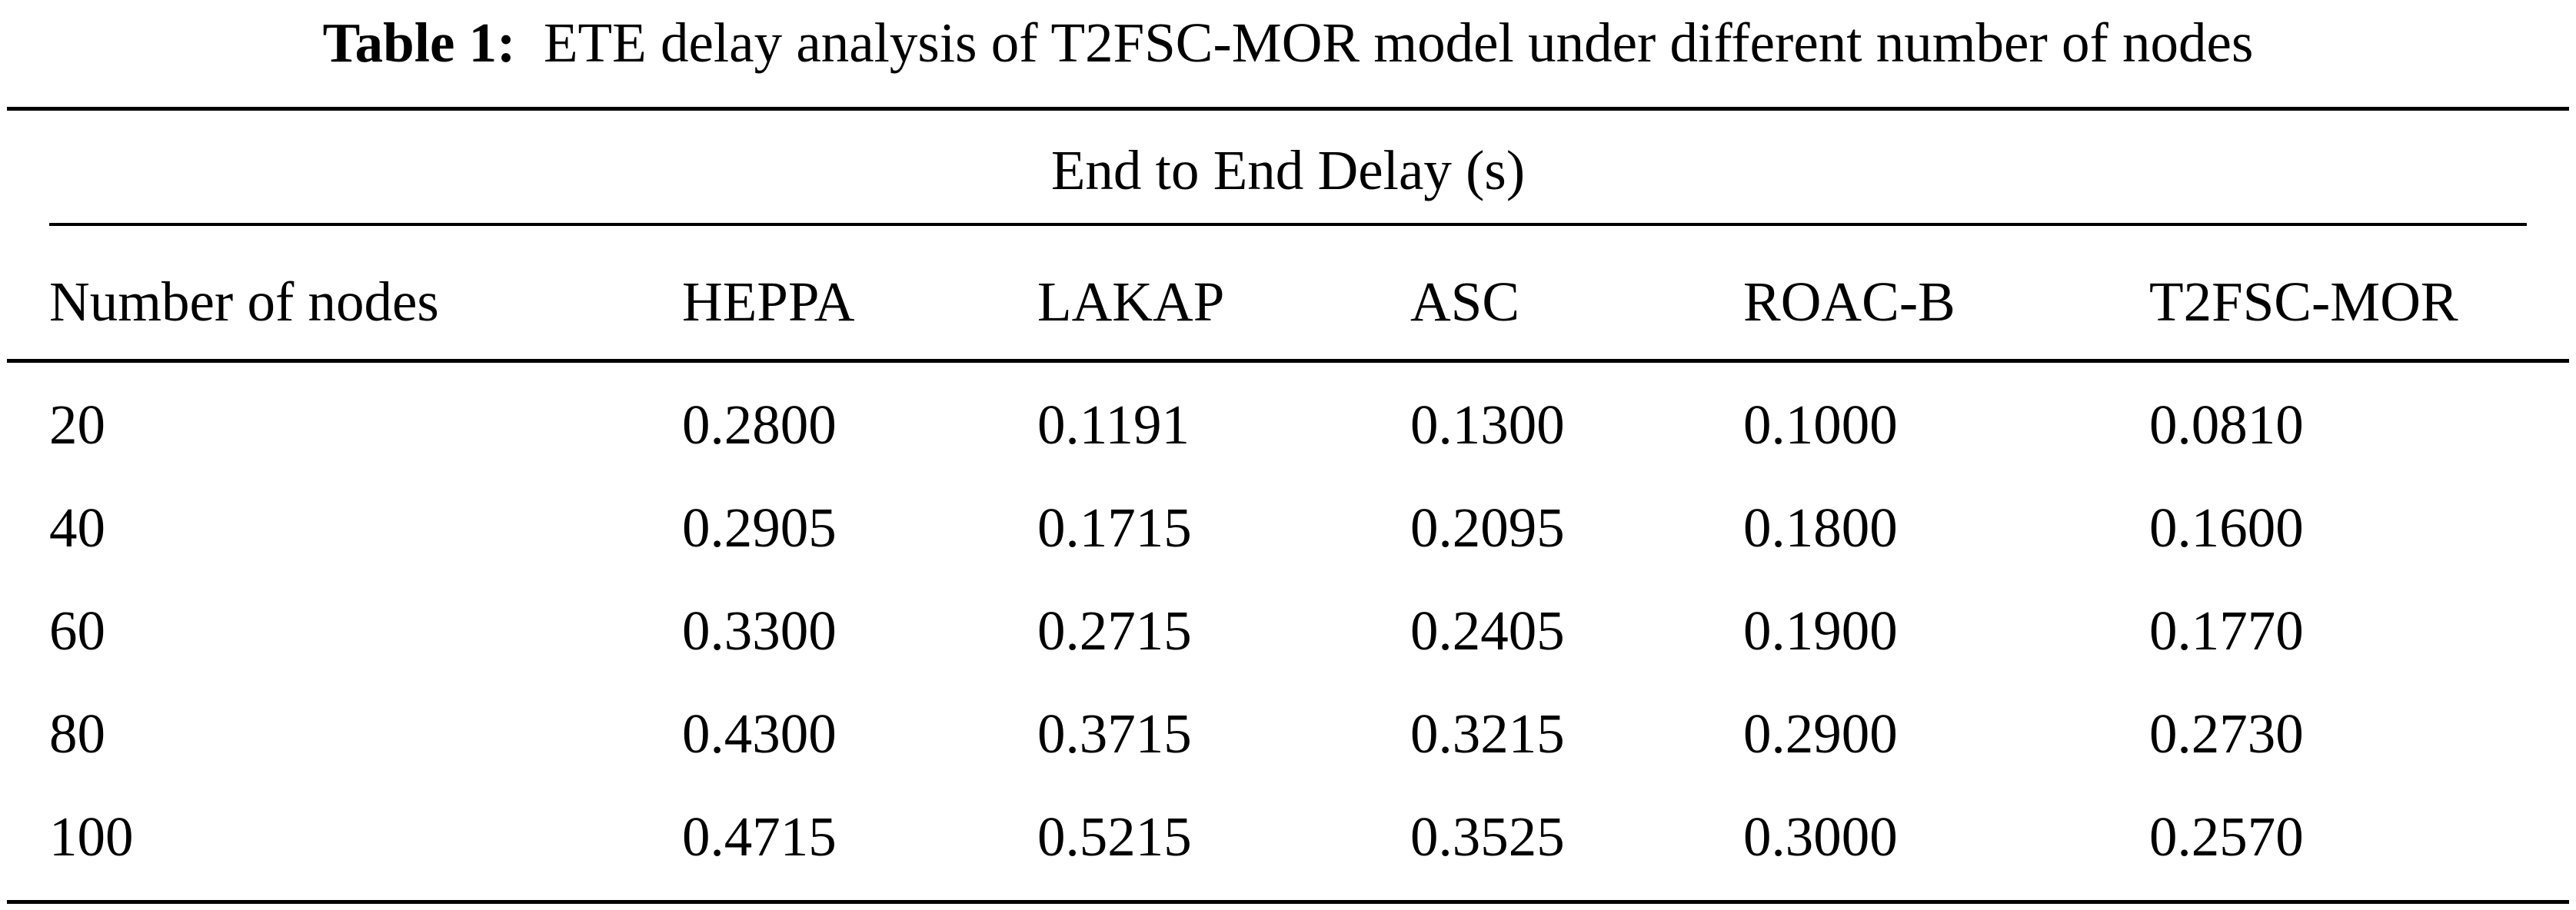 This screenshot has width=2576, height=910. I want to click on table-cell: 0.3300, so click(759, 630).